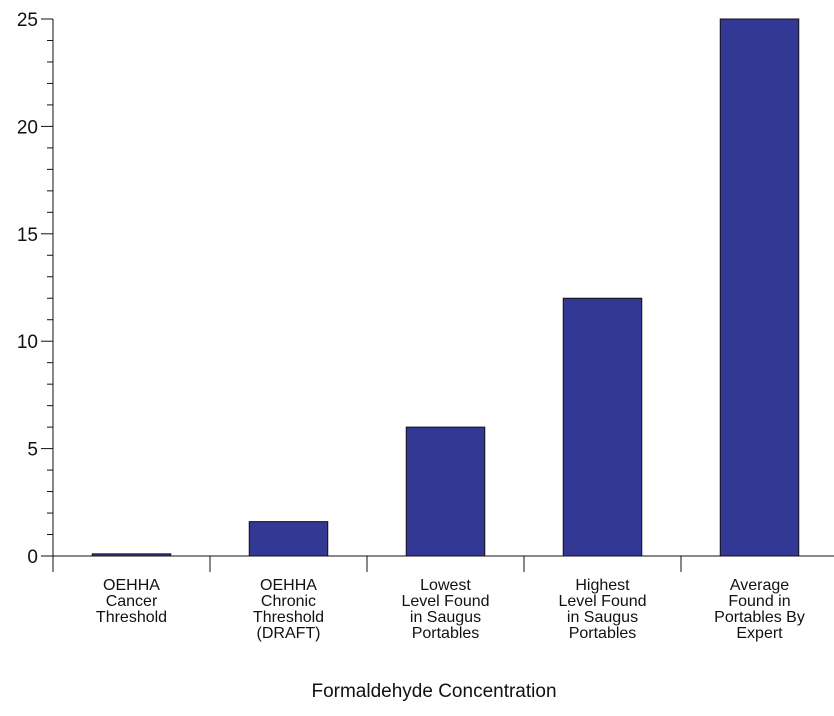 The image size is (834, 716). I want to click on x-category-label-line: Average, so click(759, 585).